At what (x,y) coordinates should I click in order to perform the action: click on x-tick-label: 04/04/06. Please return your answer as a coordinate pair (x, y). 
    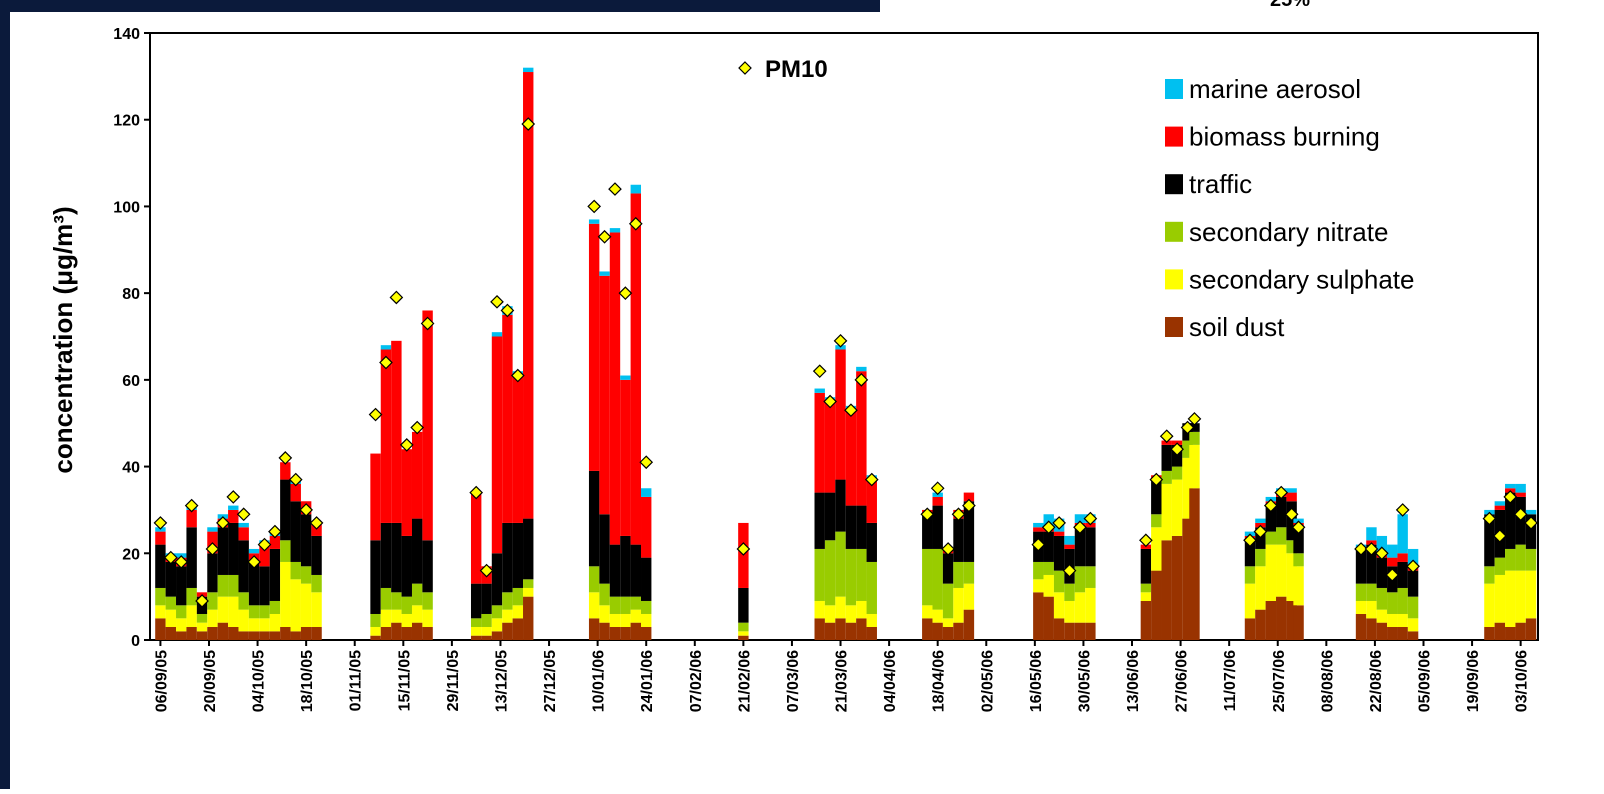
    Looking at the image, I should click on (890, 681).